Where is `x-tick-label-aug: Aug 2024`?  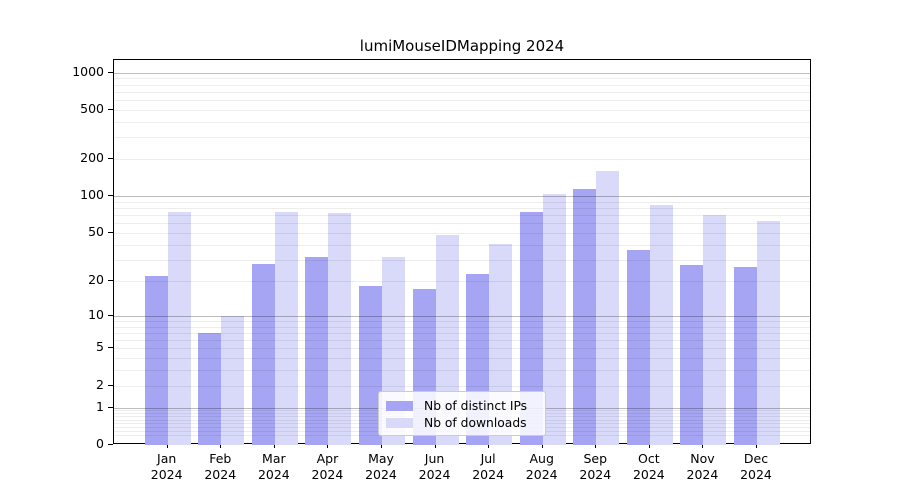 x-tick-label-aug: Aug 2024 is located at coordinates (541, 466).